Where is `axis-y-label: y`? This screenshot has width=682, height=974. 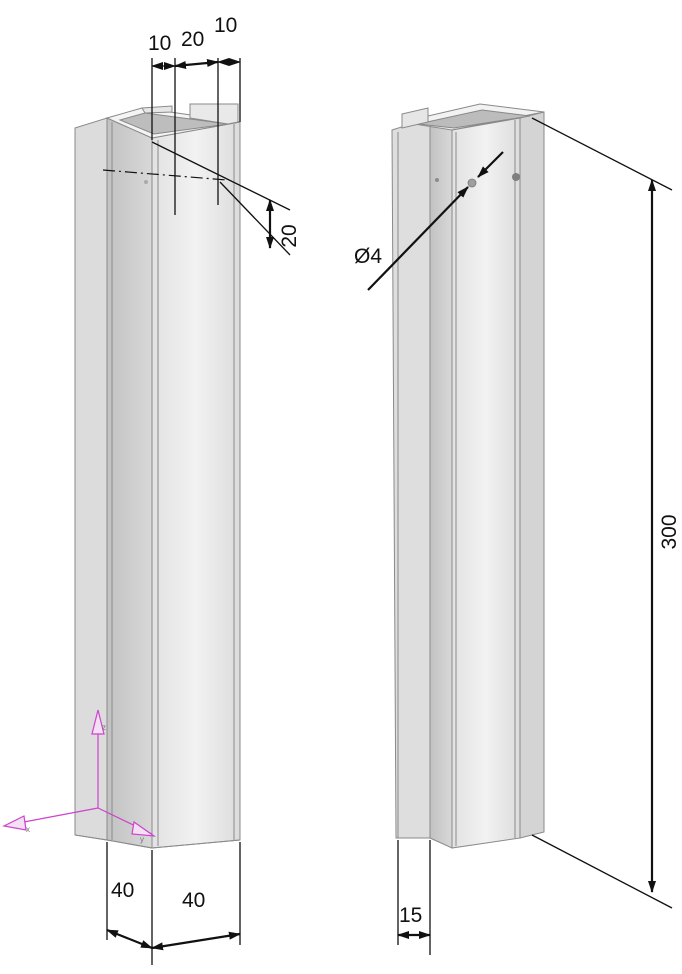
axis-y-label: y is located at coordinates (142, 839).